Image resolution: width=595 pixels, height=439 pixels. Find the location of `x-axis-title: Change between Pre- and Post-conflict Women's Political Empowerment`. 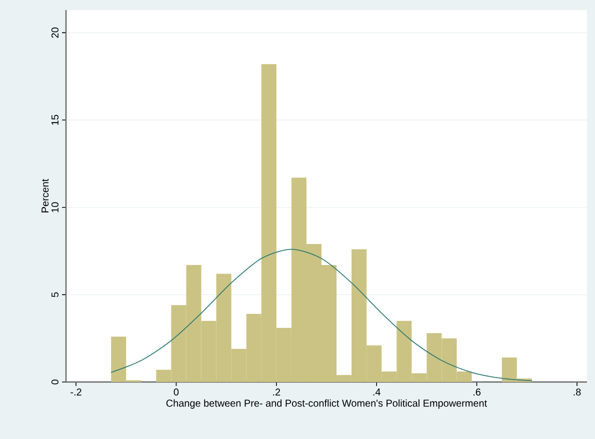

x-axis-title: Change between Pre- and Post-conflict Women's Political Empowerment is located at coordinates (326, 404).